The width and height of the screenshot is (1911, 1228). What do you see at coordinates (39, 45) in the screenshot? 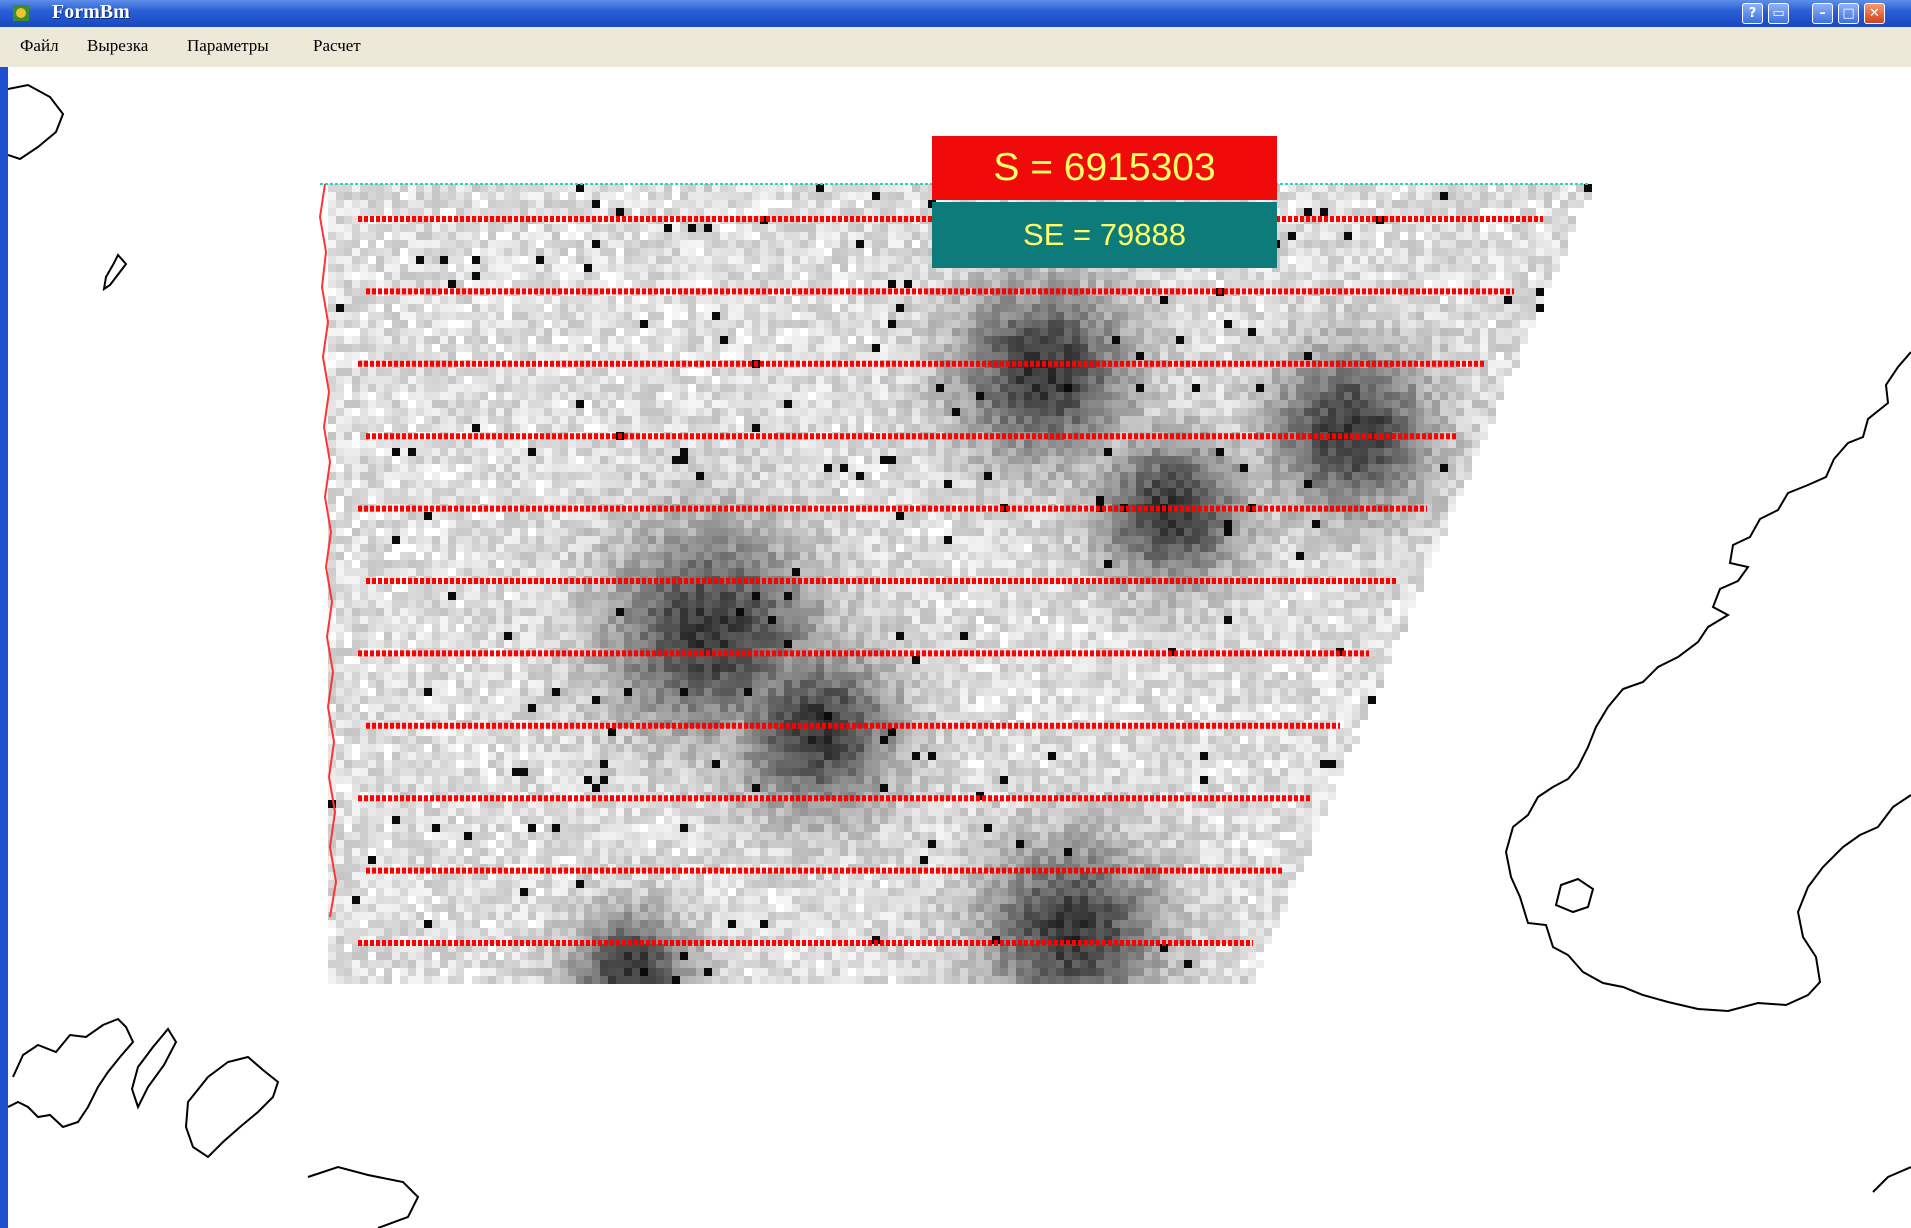
I see `menu-file: Файл` at bounding box center [39, 45].